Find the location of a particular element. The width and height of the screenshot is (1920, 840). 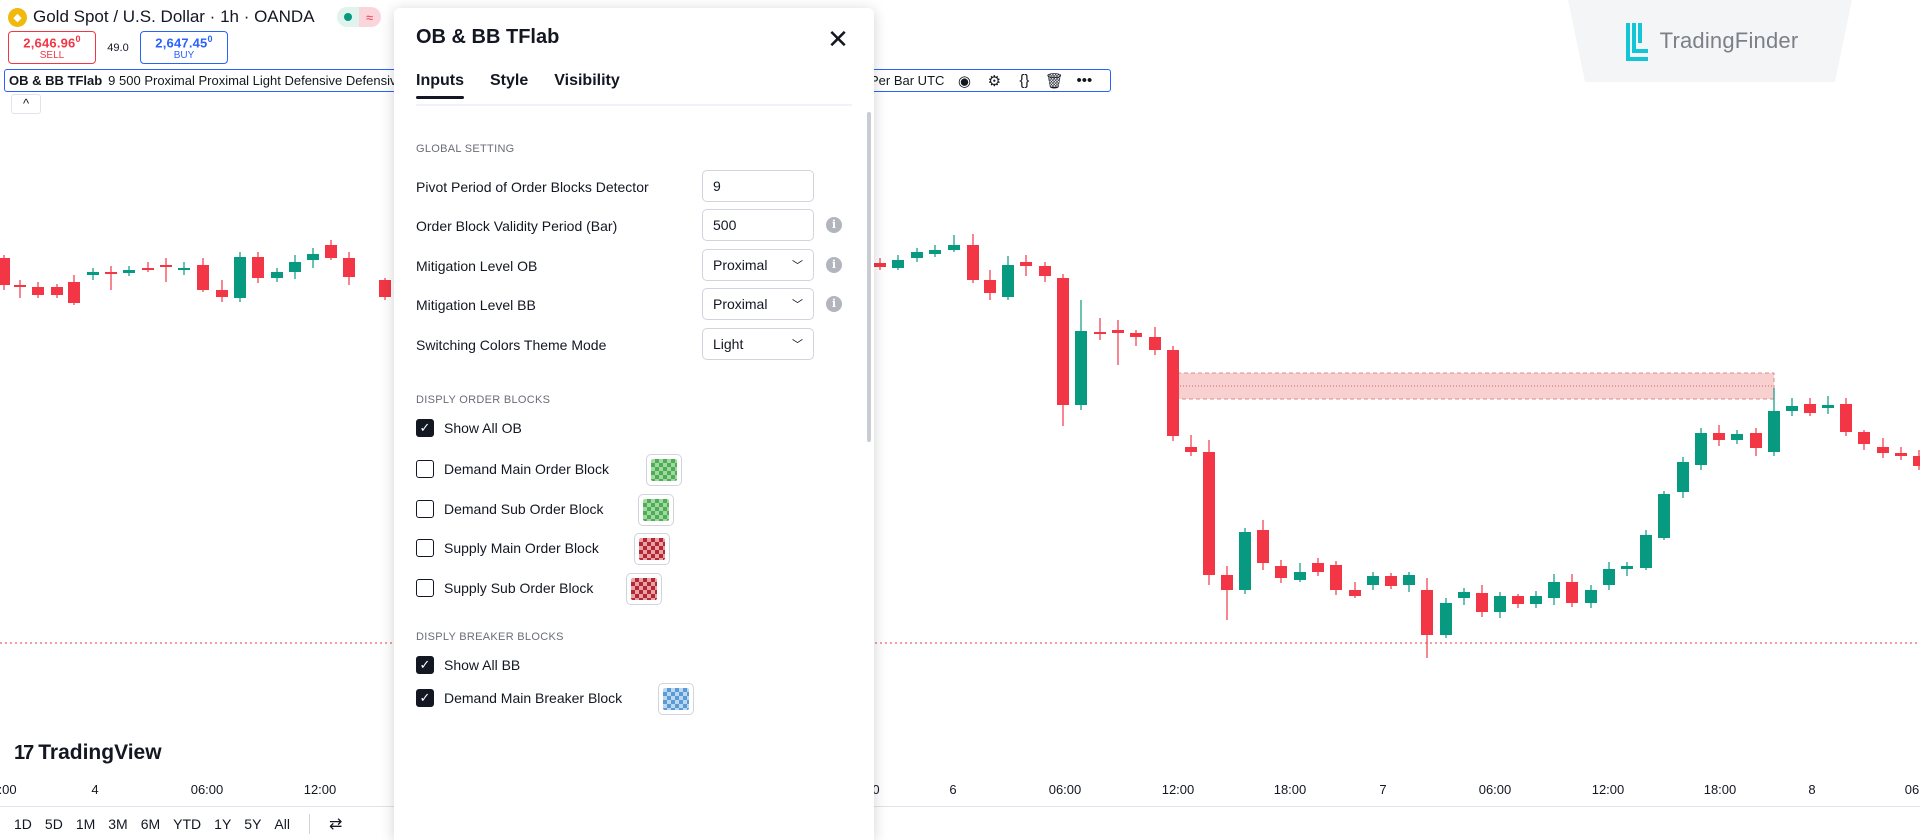

demand-main-ob-color-swatch is located at coordinates (664, 470).